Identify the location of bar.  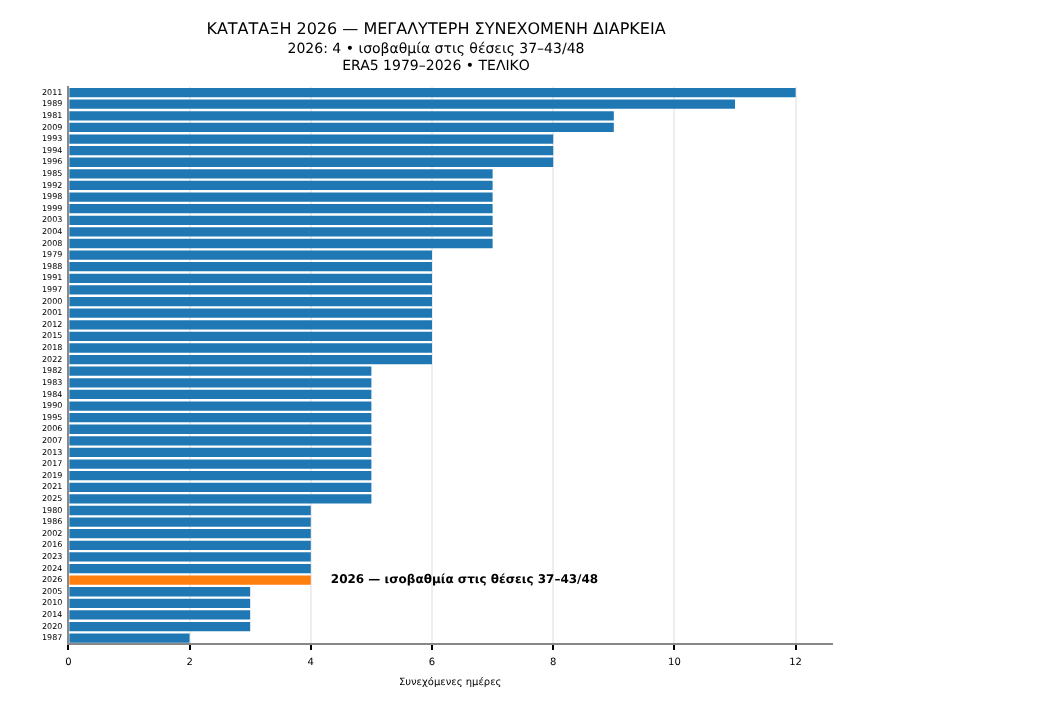
(190, 580).